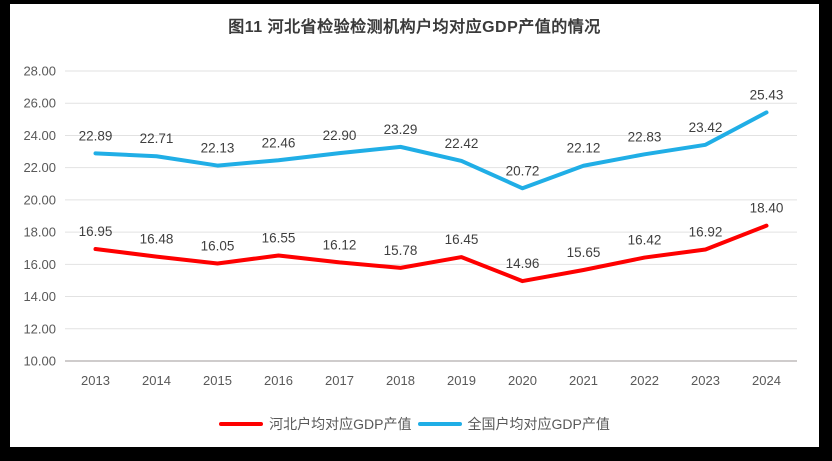 The height and width of the screenshot is (461, 832). What do you see at coordinates (339, 380) in the screenshot?
I see `x-tick-label: 2017` at bounding box center [339, 380].